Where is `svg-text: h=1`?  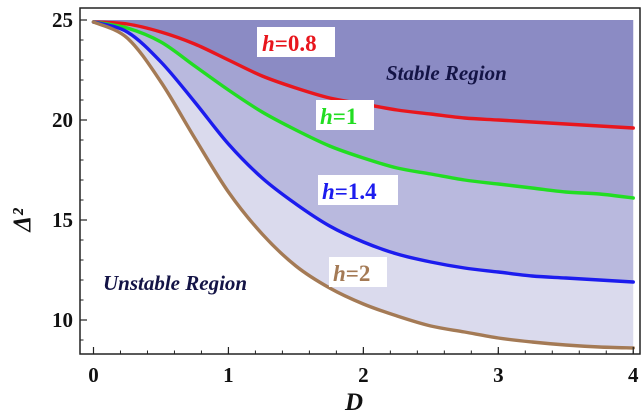 svg-text: h=1 is located at coordinates (338, 116).